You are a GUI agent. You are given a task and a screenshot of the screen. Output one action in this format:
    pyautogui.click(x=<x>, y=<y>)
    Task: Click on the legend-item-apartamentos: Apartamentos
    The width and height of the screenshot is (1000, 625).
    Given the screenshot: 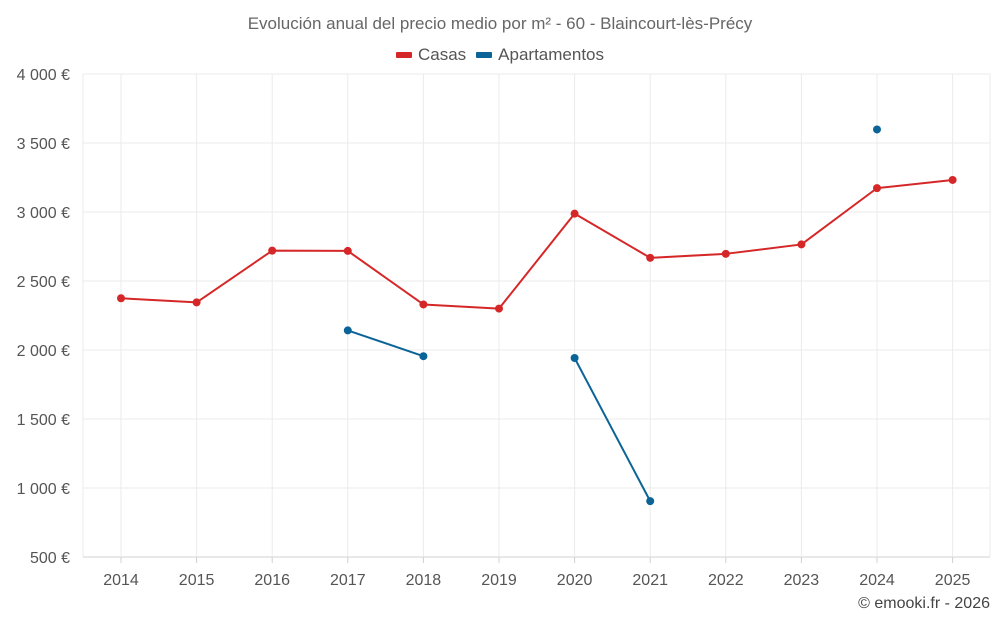 What is the action you would take?
    pyautogui.click(x=540, y=55)
    